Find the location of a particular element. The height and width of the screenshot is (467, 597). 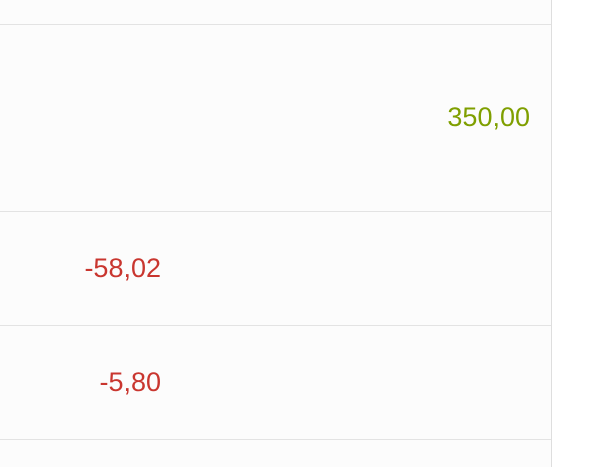

table-row-partial-bottom is located at coordinates (275, 453).